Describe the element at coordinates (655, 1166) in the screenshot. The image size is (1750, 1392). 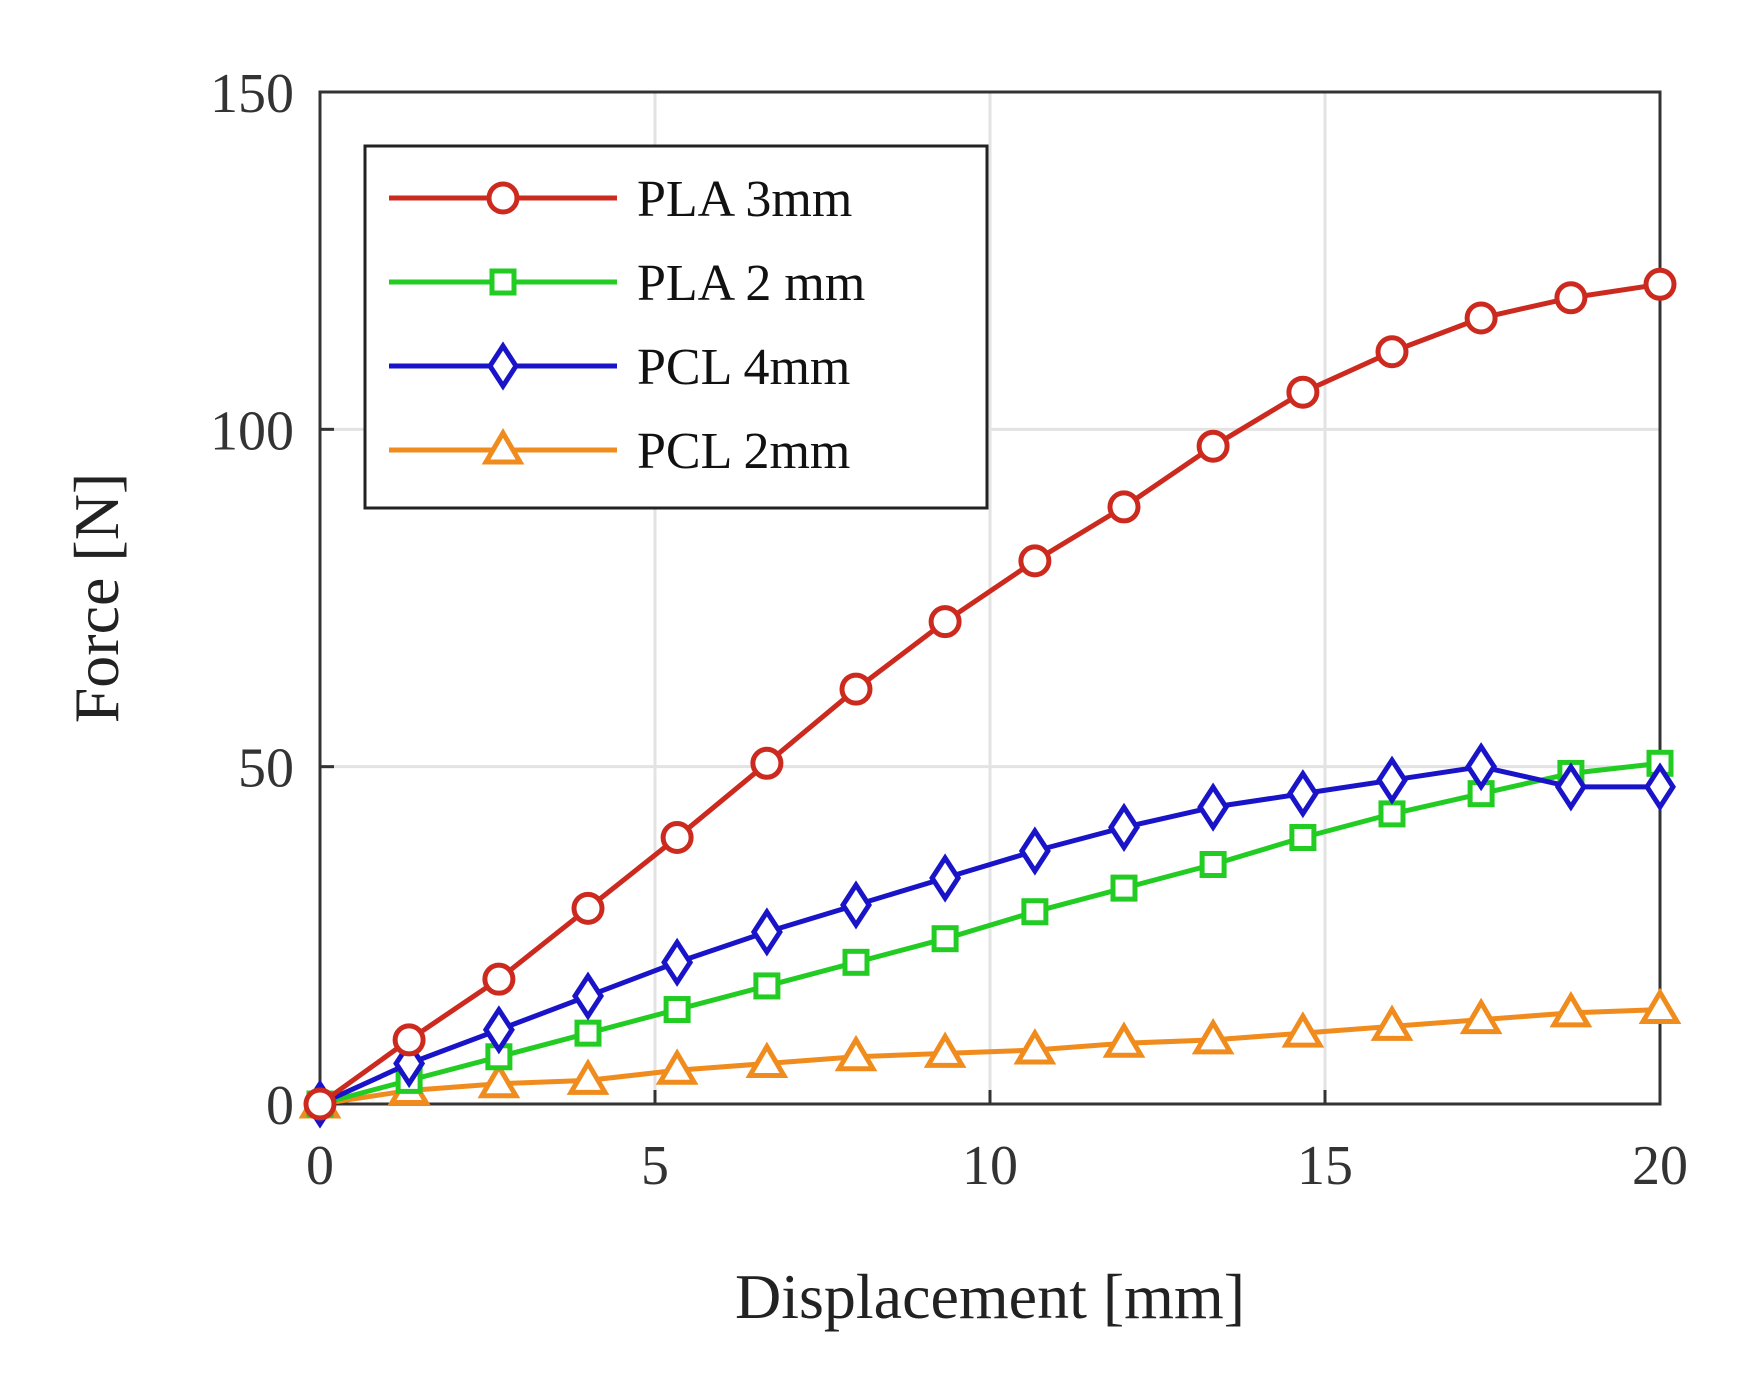
I see `x-tick-label: 5` at that location.